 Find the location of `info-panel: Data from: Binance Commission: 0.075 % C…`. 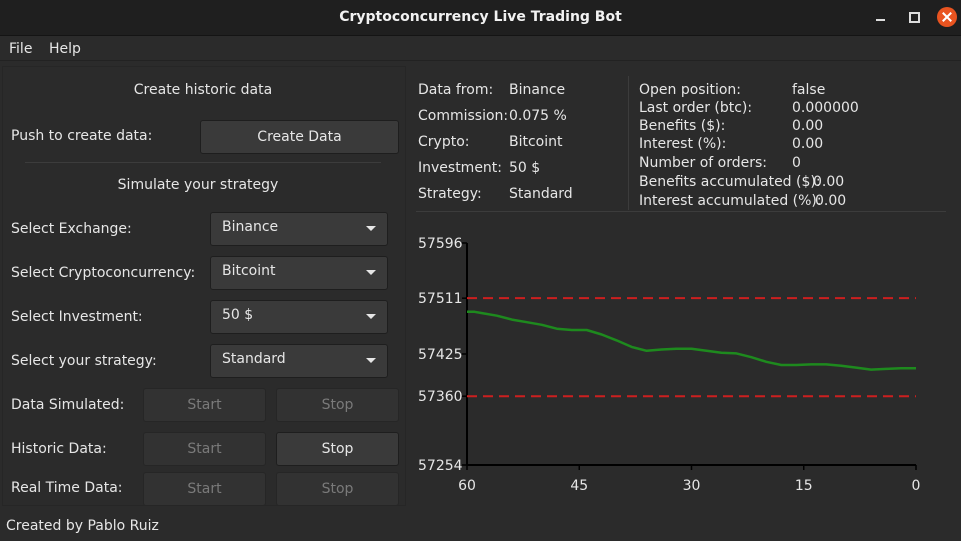

info-panel: Data from: Binance Commission: 0.075 % C… is located at coordinates (682, 144).